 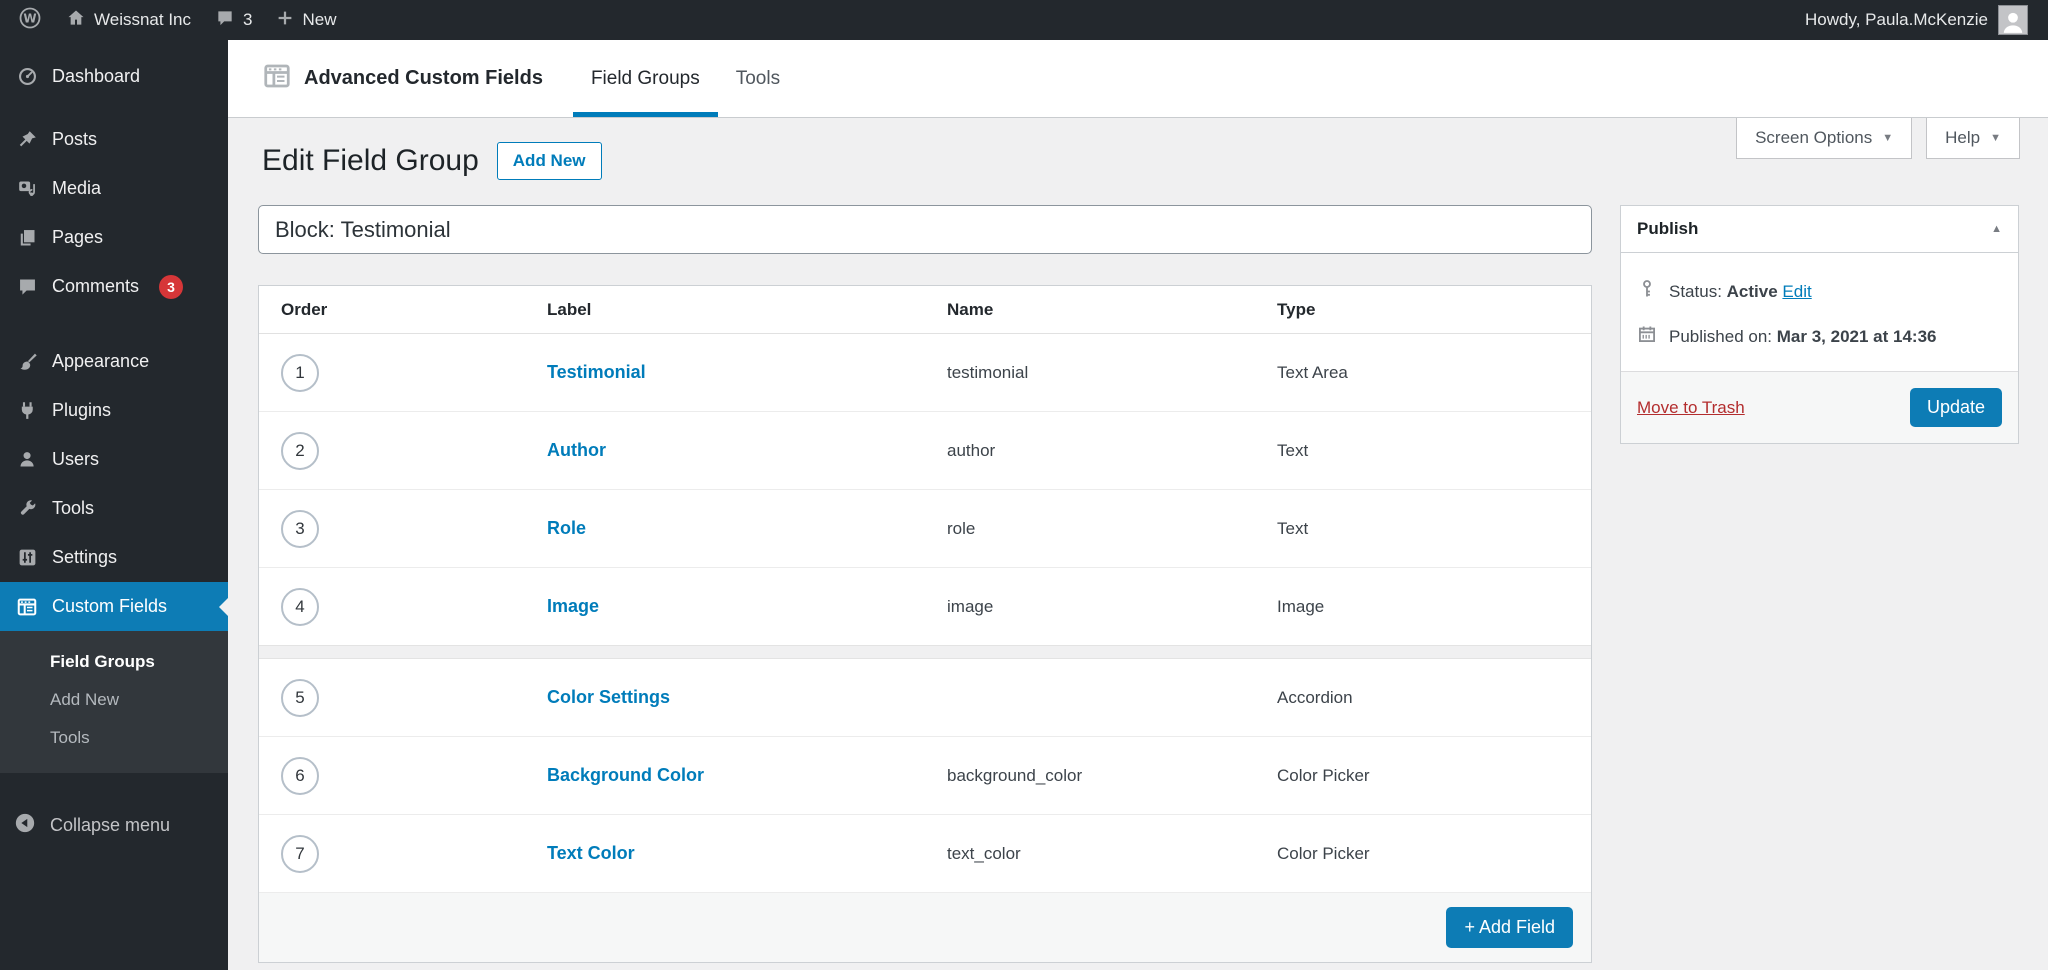 What do you see at coordinates (300, 697) in the screenshot?
I see `order-handle: 5` at bounding box center [300, 697].